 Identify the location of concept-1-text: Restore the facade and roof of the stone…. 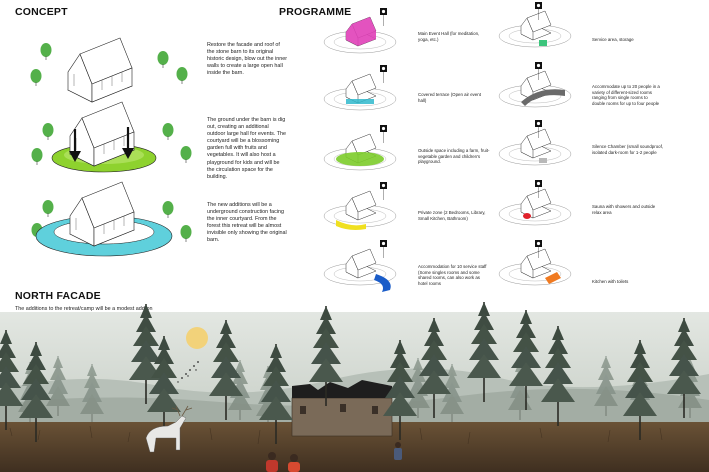
(247, 59).